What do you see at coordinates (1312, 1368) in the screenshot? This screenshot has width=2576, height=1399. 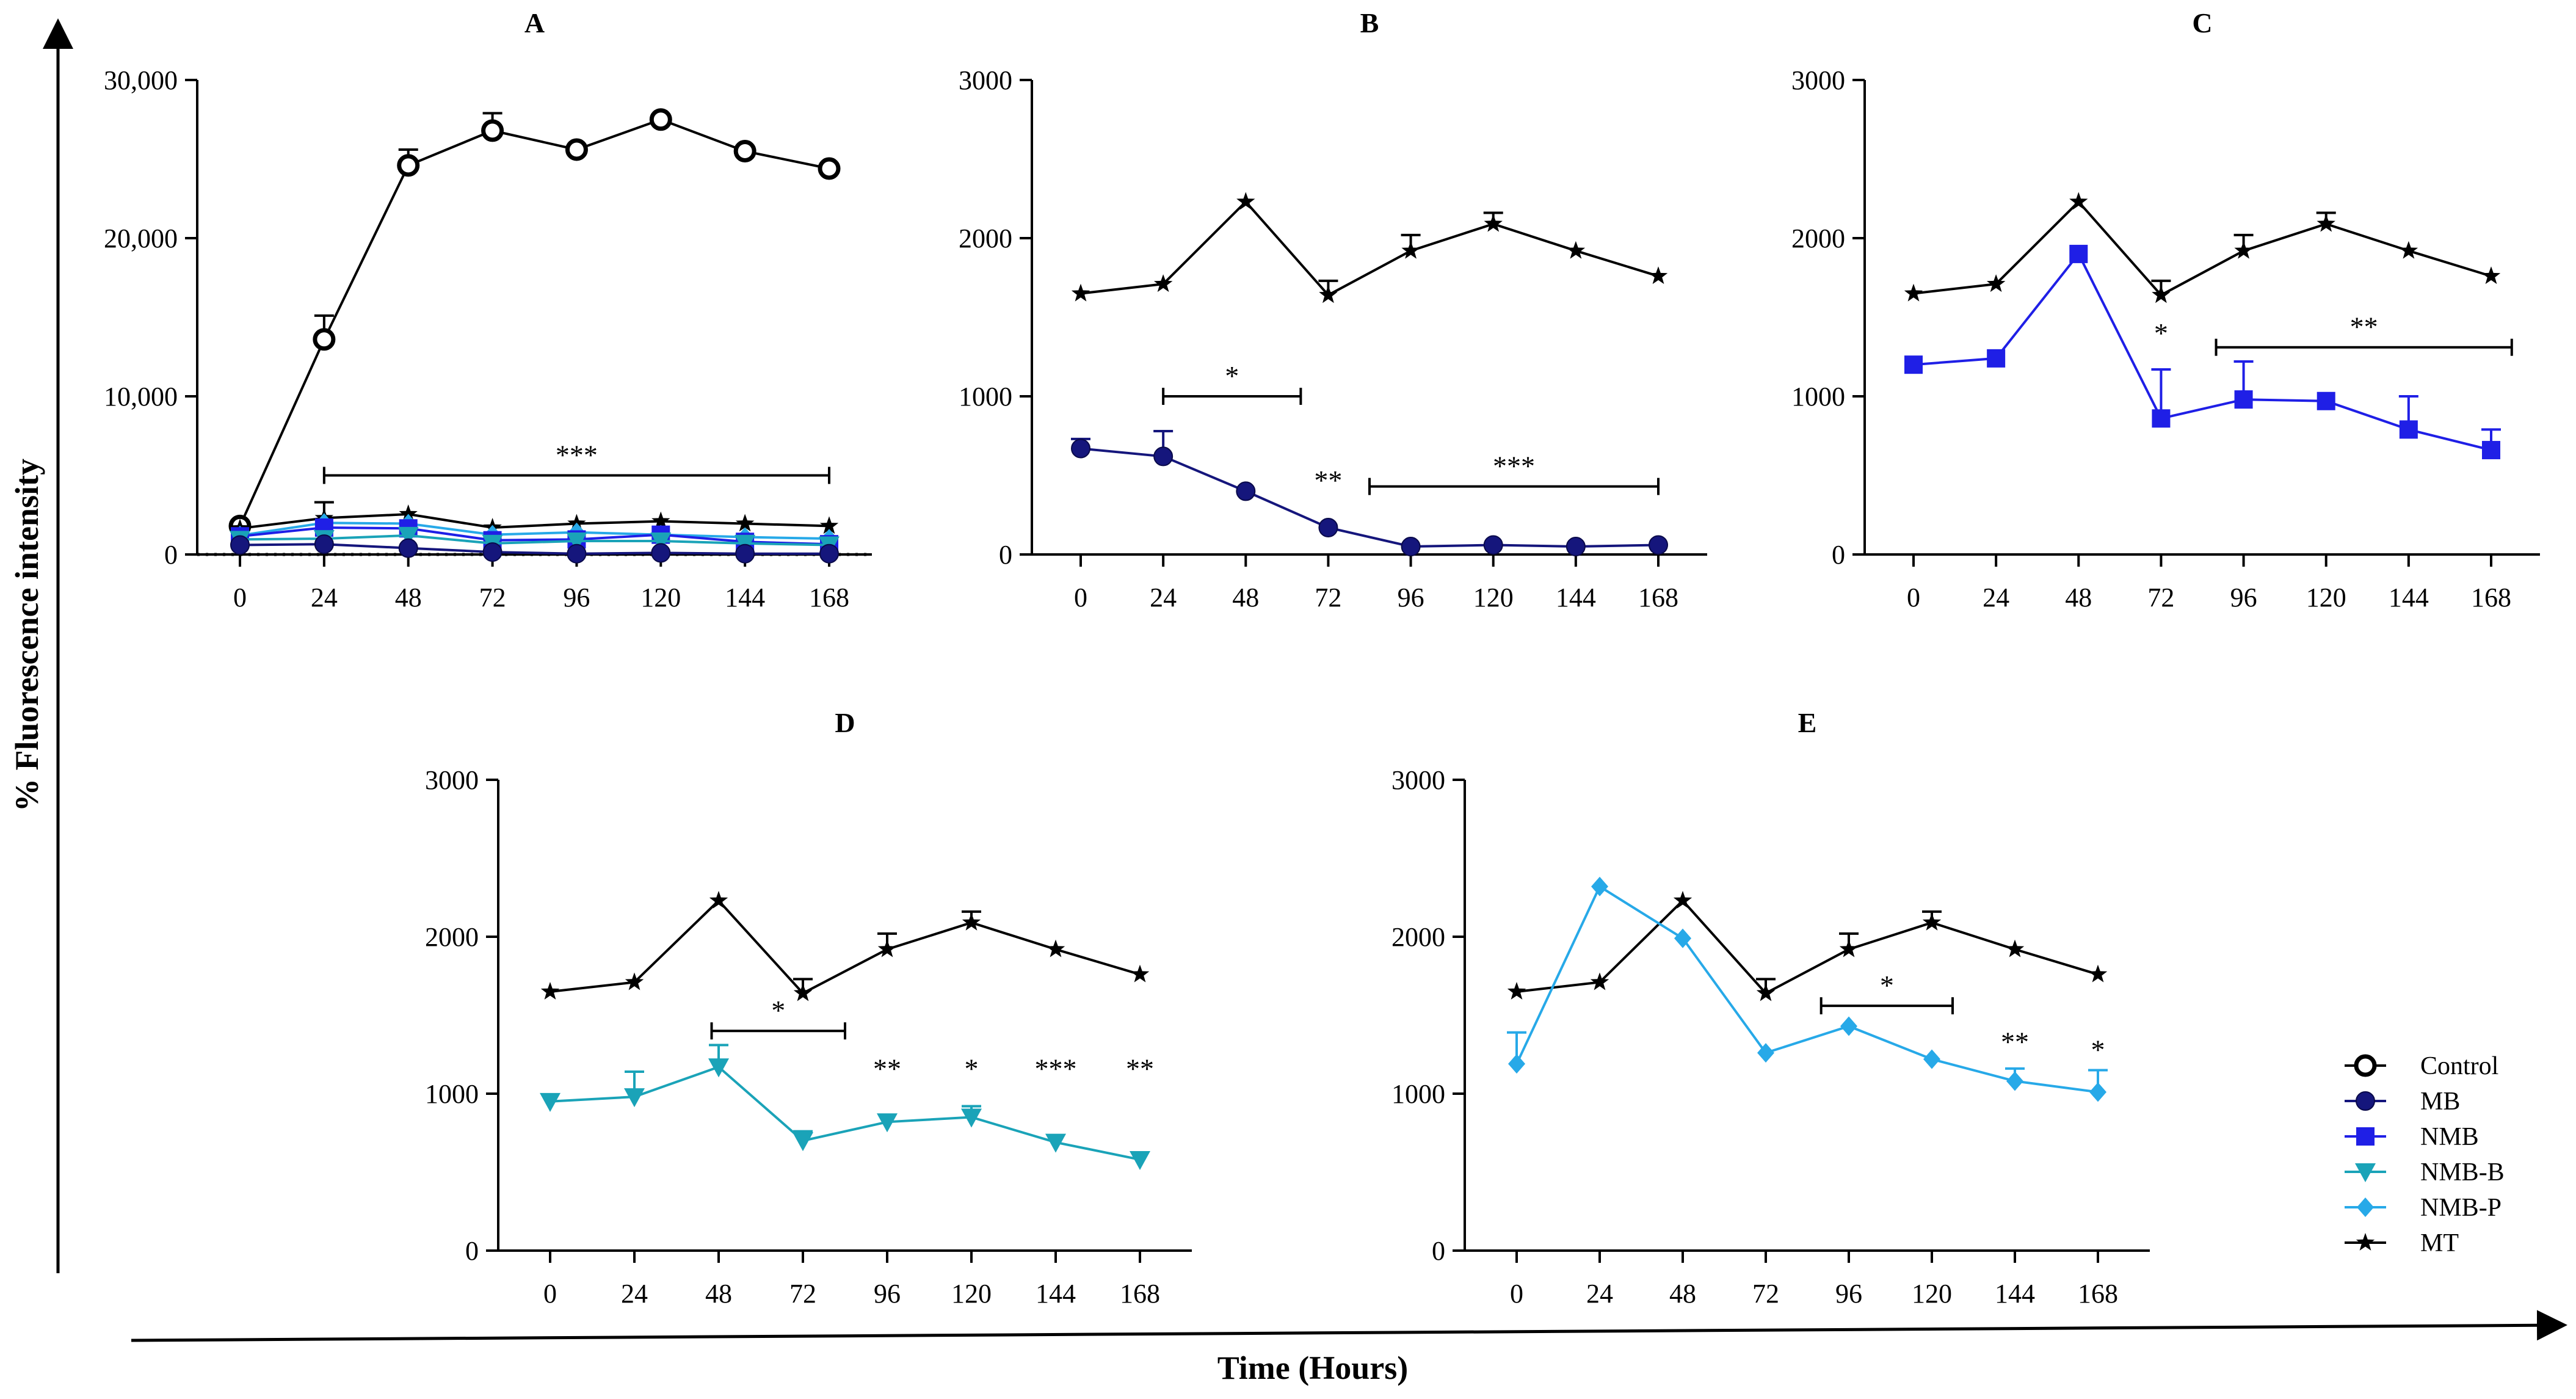 I see `x-axis-label: Time (Hours)` at bounding box center [1312, 1368].